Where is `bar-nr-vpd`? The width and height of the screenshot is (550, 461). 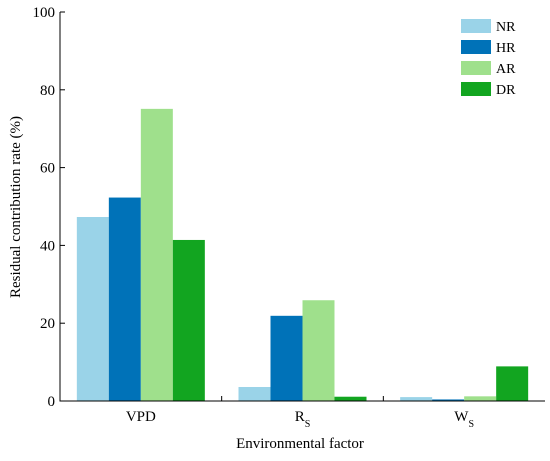
bar-nr-vpd is located at coordinates (92, 309).